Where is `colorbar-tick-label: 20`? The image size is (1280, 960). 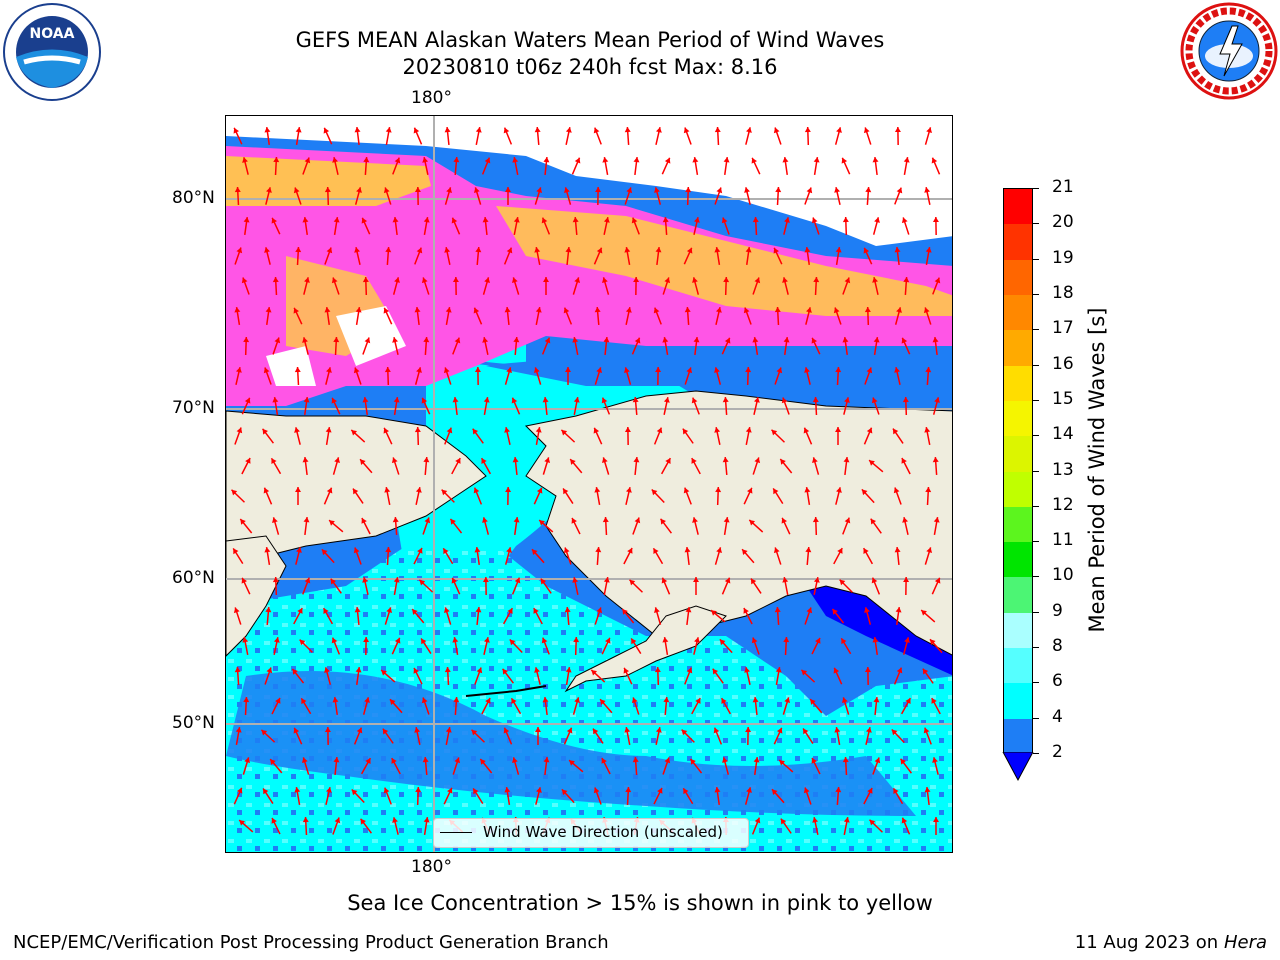 colorbar-tick-label: 20 is located at coordinates (1063, 222).